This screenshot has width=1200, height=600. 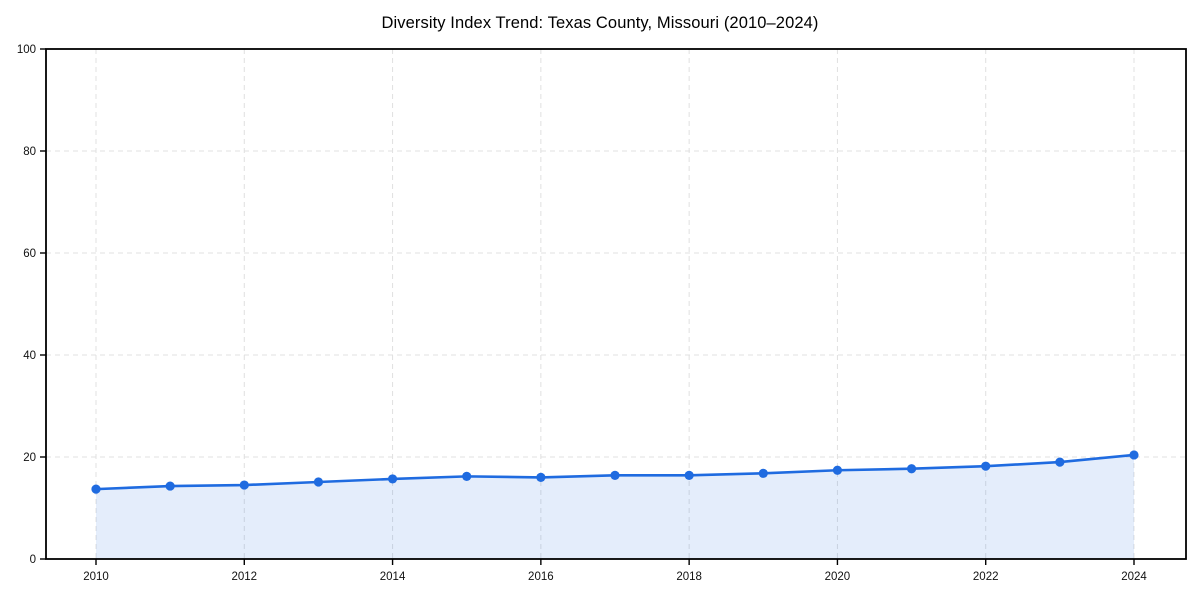 What do you see at coordinates (541, 577) in the screenshot?
I see `x-tick-label-2016: 2016` at bounding box center [541, 577].